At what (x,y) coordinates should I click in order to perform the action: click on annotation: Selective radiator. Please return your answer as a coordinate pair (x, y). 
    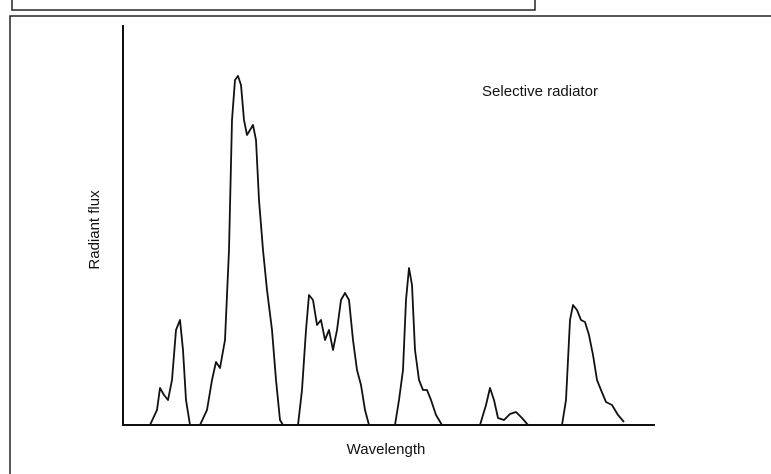
    Looking at the image, I should click on (540, 91).